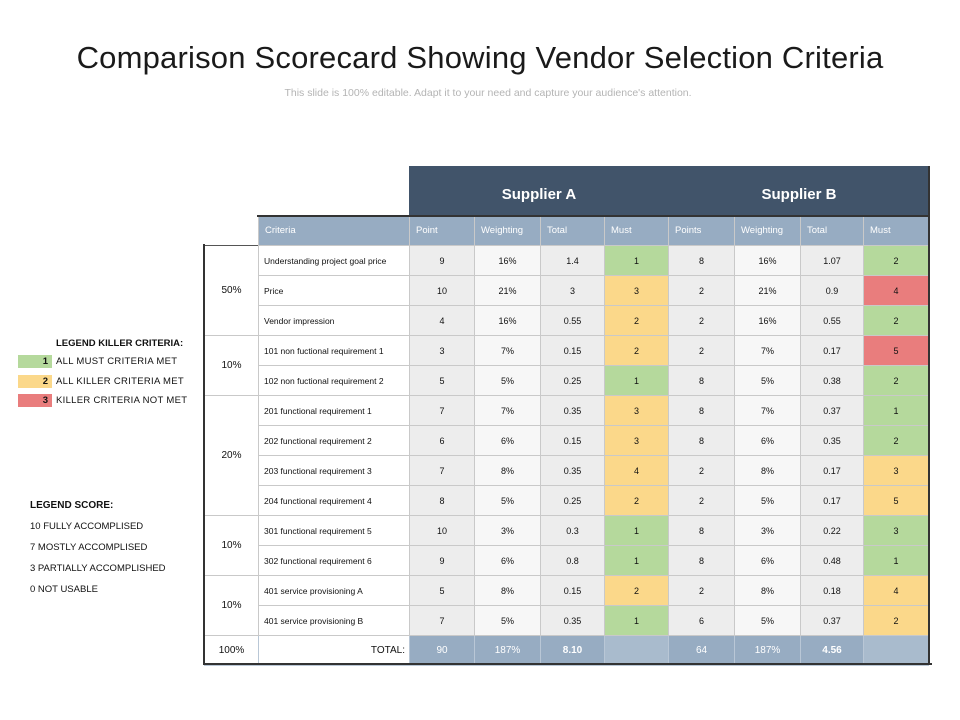 Image resolution: width=960 pixels, height=720 pixels. I want to click on a-point-cell: 9, so click(442, 560).